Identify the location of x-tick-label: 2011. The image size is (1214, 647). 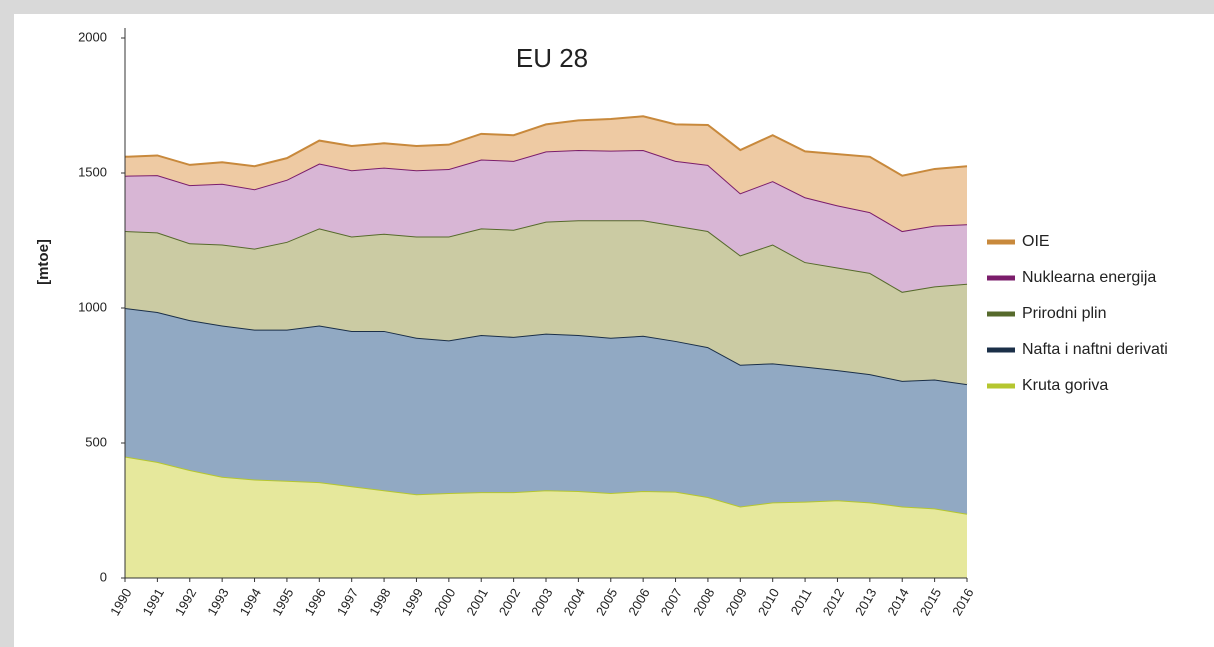
(801, 602).